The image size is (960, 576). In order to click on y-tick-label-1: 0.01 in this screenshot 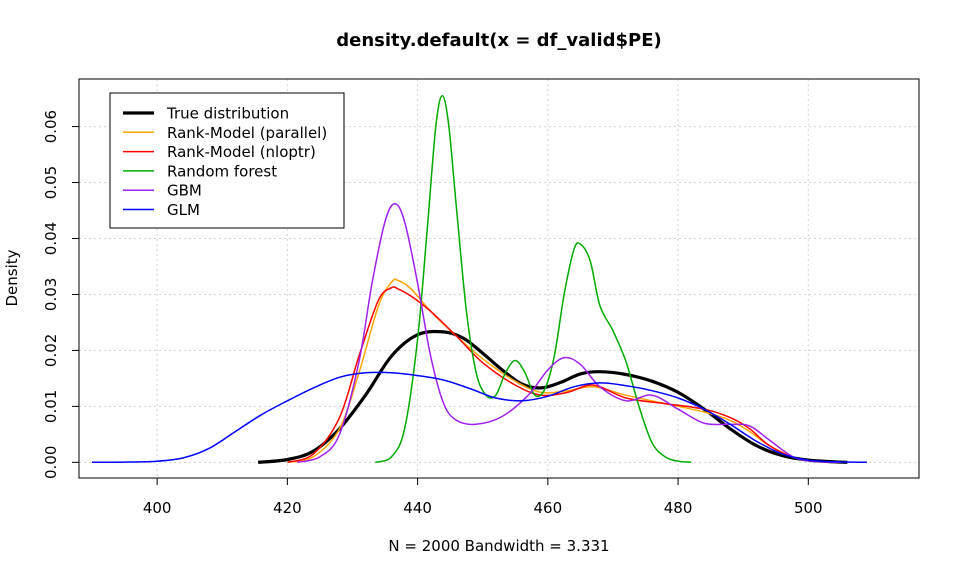, I will do `click(51, 406)`.